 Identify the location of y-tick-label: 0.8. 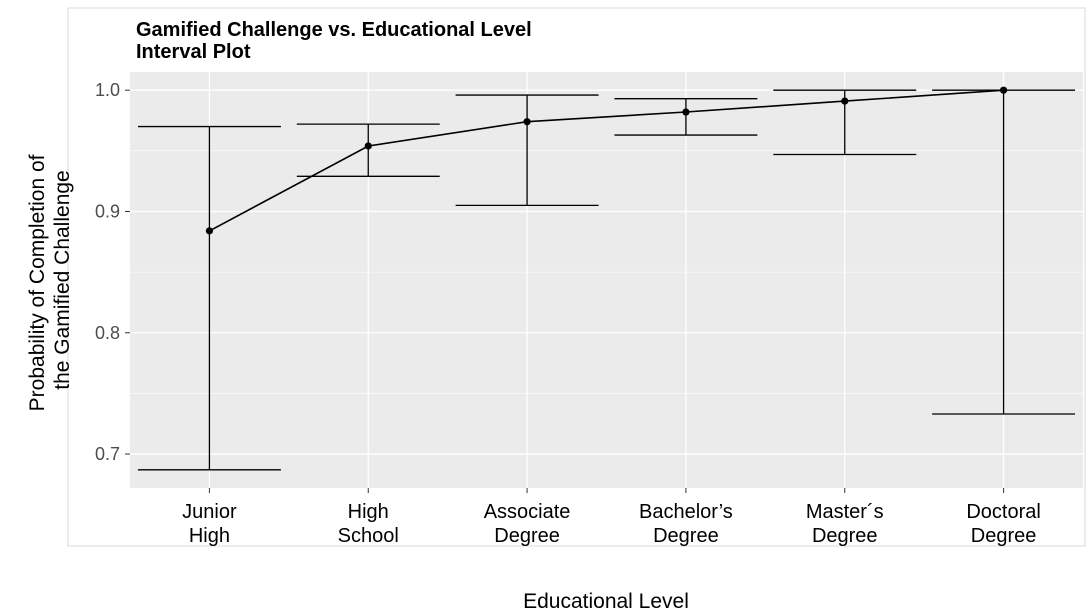
(107, 333).